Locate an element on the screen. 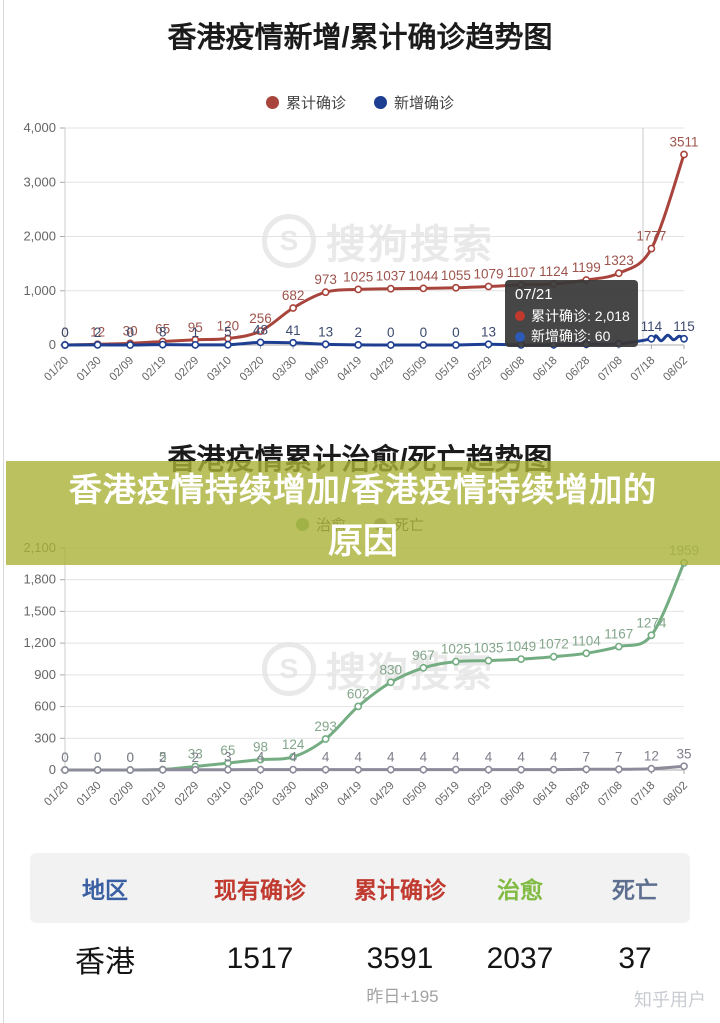 The image size is (720, 1023). svg-text: 06/28 is located at coordinates (578, 369).